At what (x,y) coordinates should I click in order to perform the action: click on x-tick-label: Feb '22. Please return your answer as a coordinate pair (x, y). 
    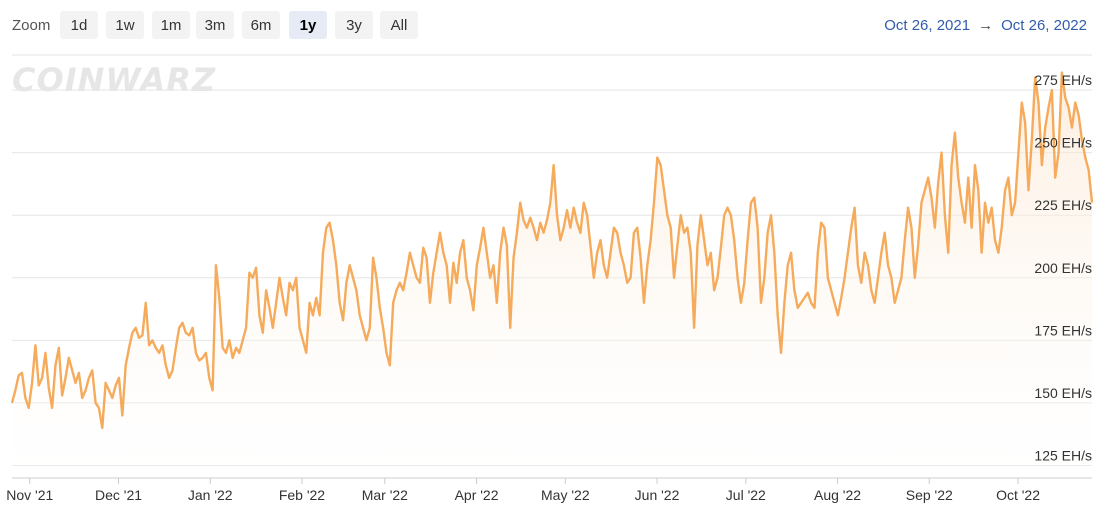
    Looking at the image, I should click on (302, 495).